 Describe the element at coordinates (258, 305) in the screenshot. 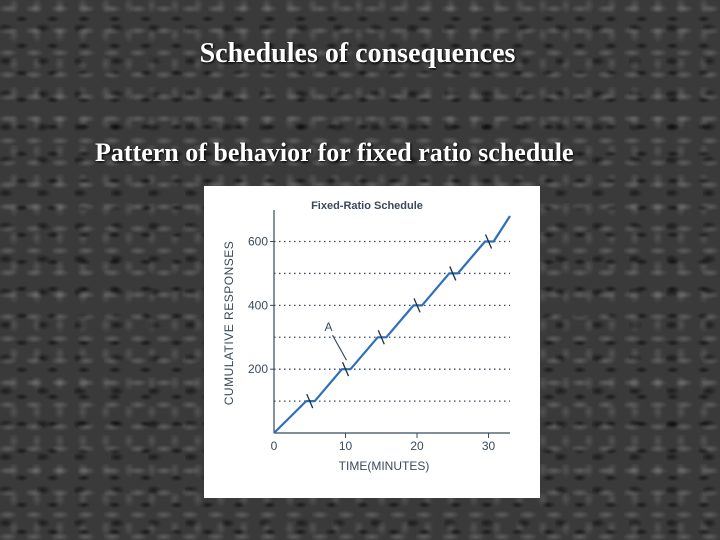

I see `y-tick-label: 400` at that location.